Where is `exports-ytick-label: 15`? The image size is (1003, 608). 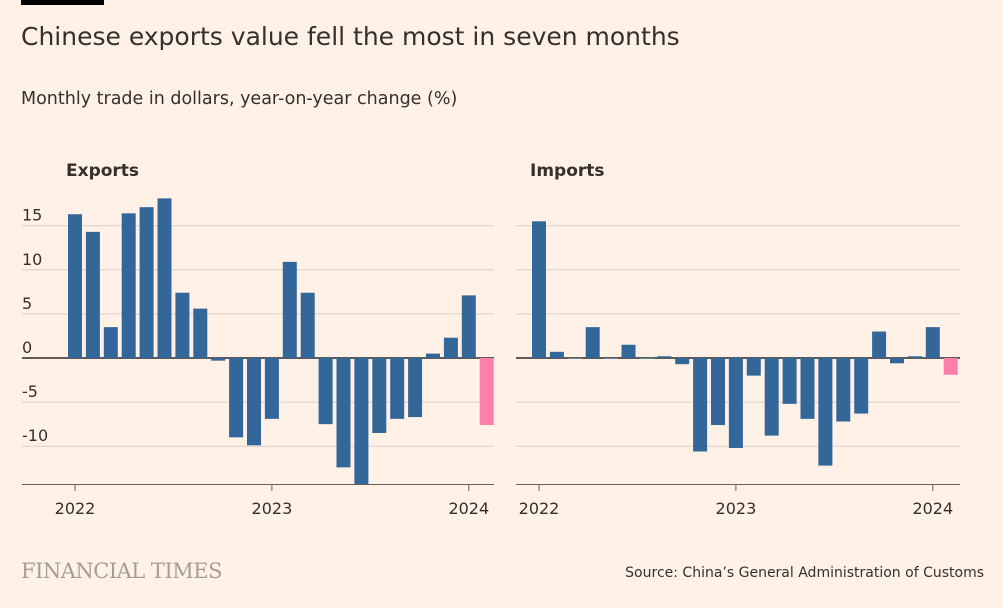 exports-ytick-label: 15 is located at coordinates (32, 215).